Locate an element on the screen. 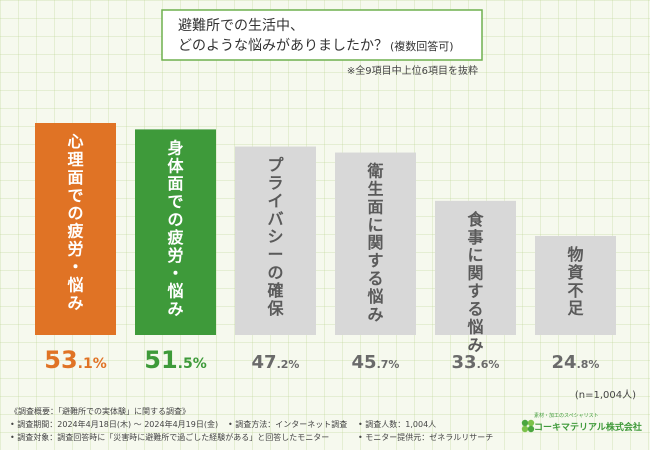  survey-period: • 調査期間：2024年4月18日(木) ～ 2024年4月19日(金) is located at coordinates (114, 424).